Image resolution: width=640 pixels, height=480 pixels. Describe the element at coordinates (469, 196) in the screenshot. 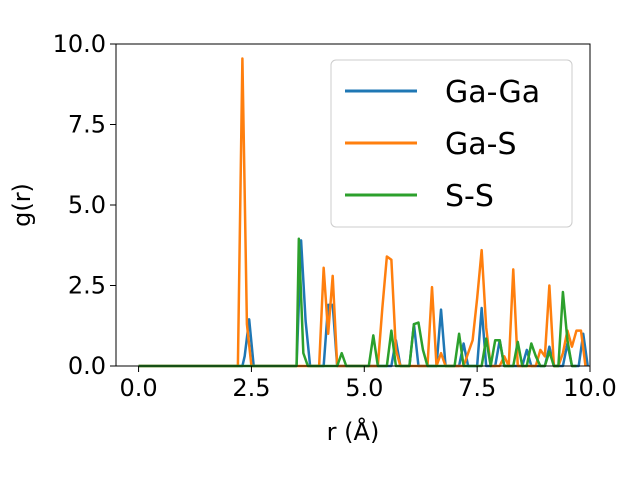

I see `legend-label: S-S` at that location.